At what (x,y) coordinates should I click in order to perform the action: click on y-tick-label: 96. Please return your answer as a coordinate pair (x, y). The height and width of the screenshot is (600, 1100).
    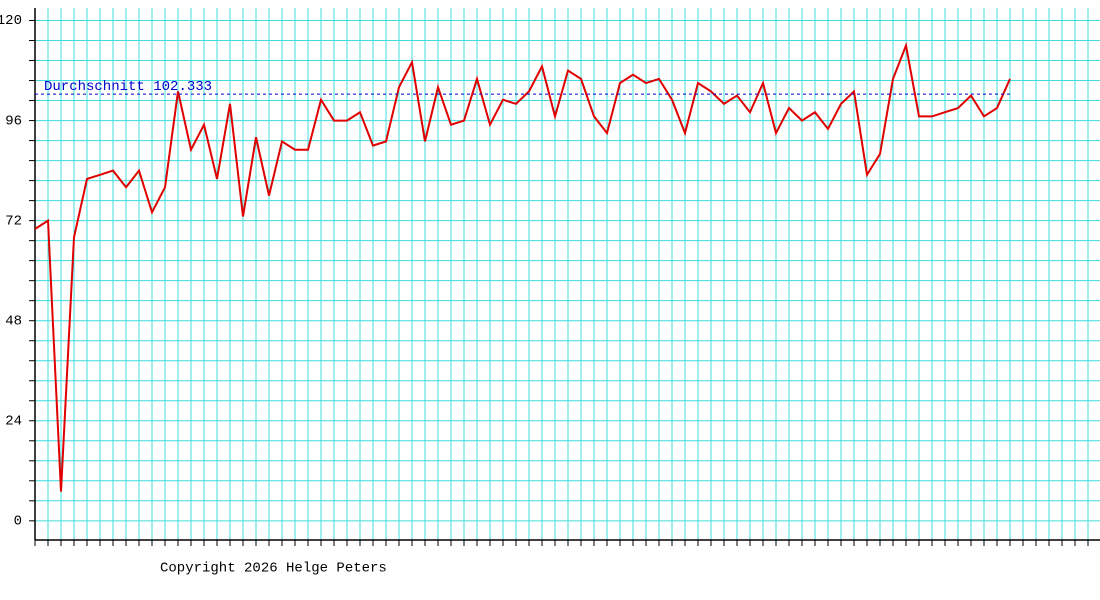
    Looking at the image, I should click on (13, 121).